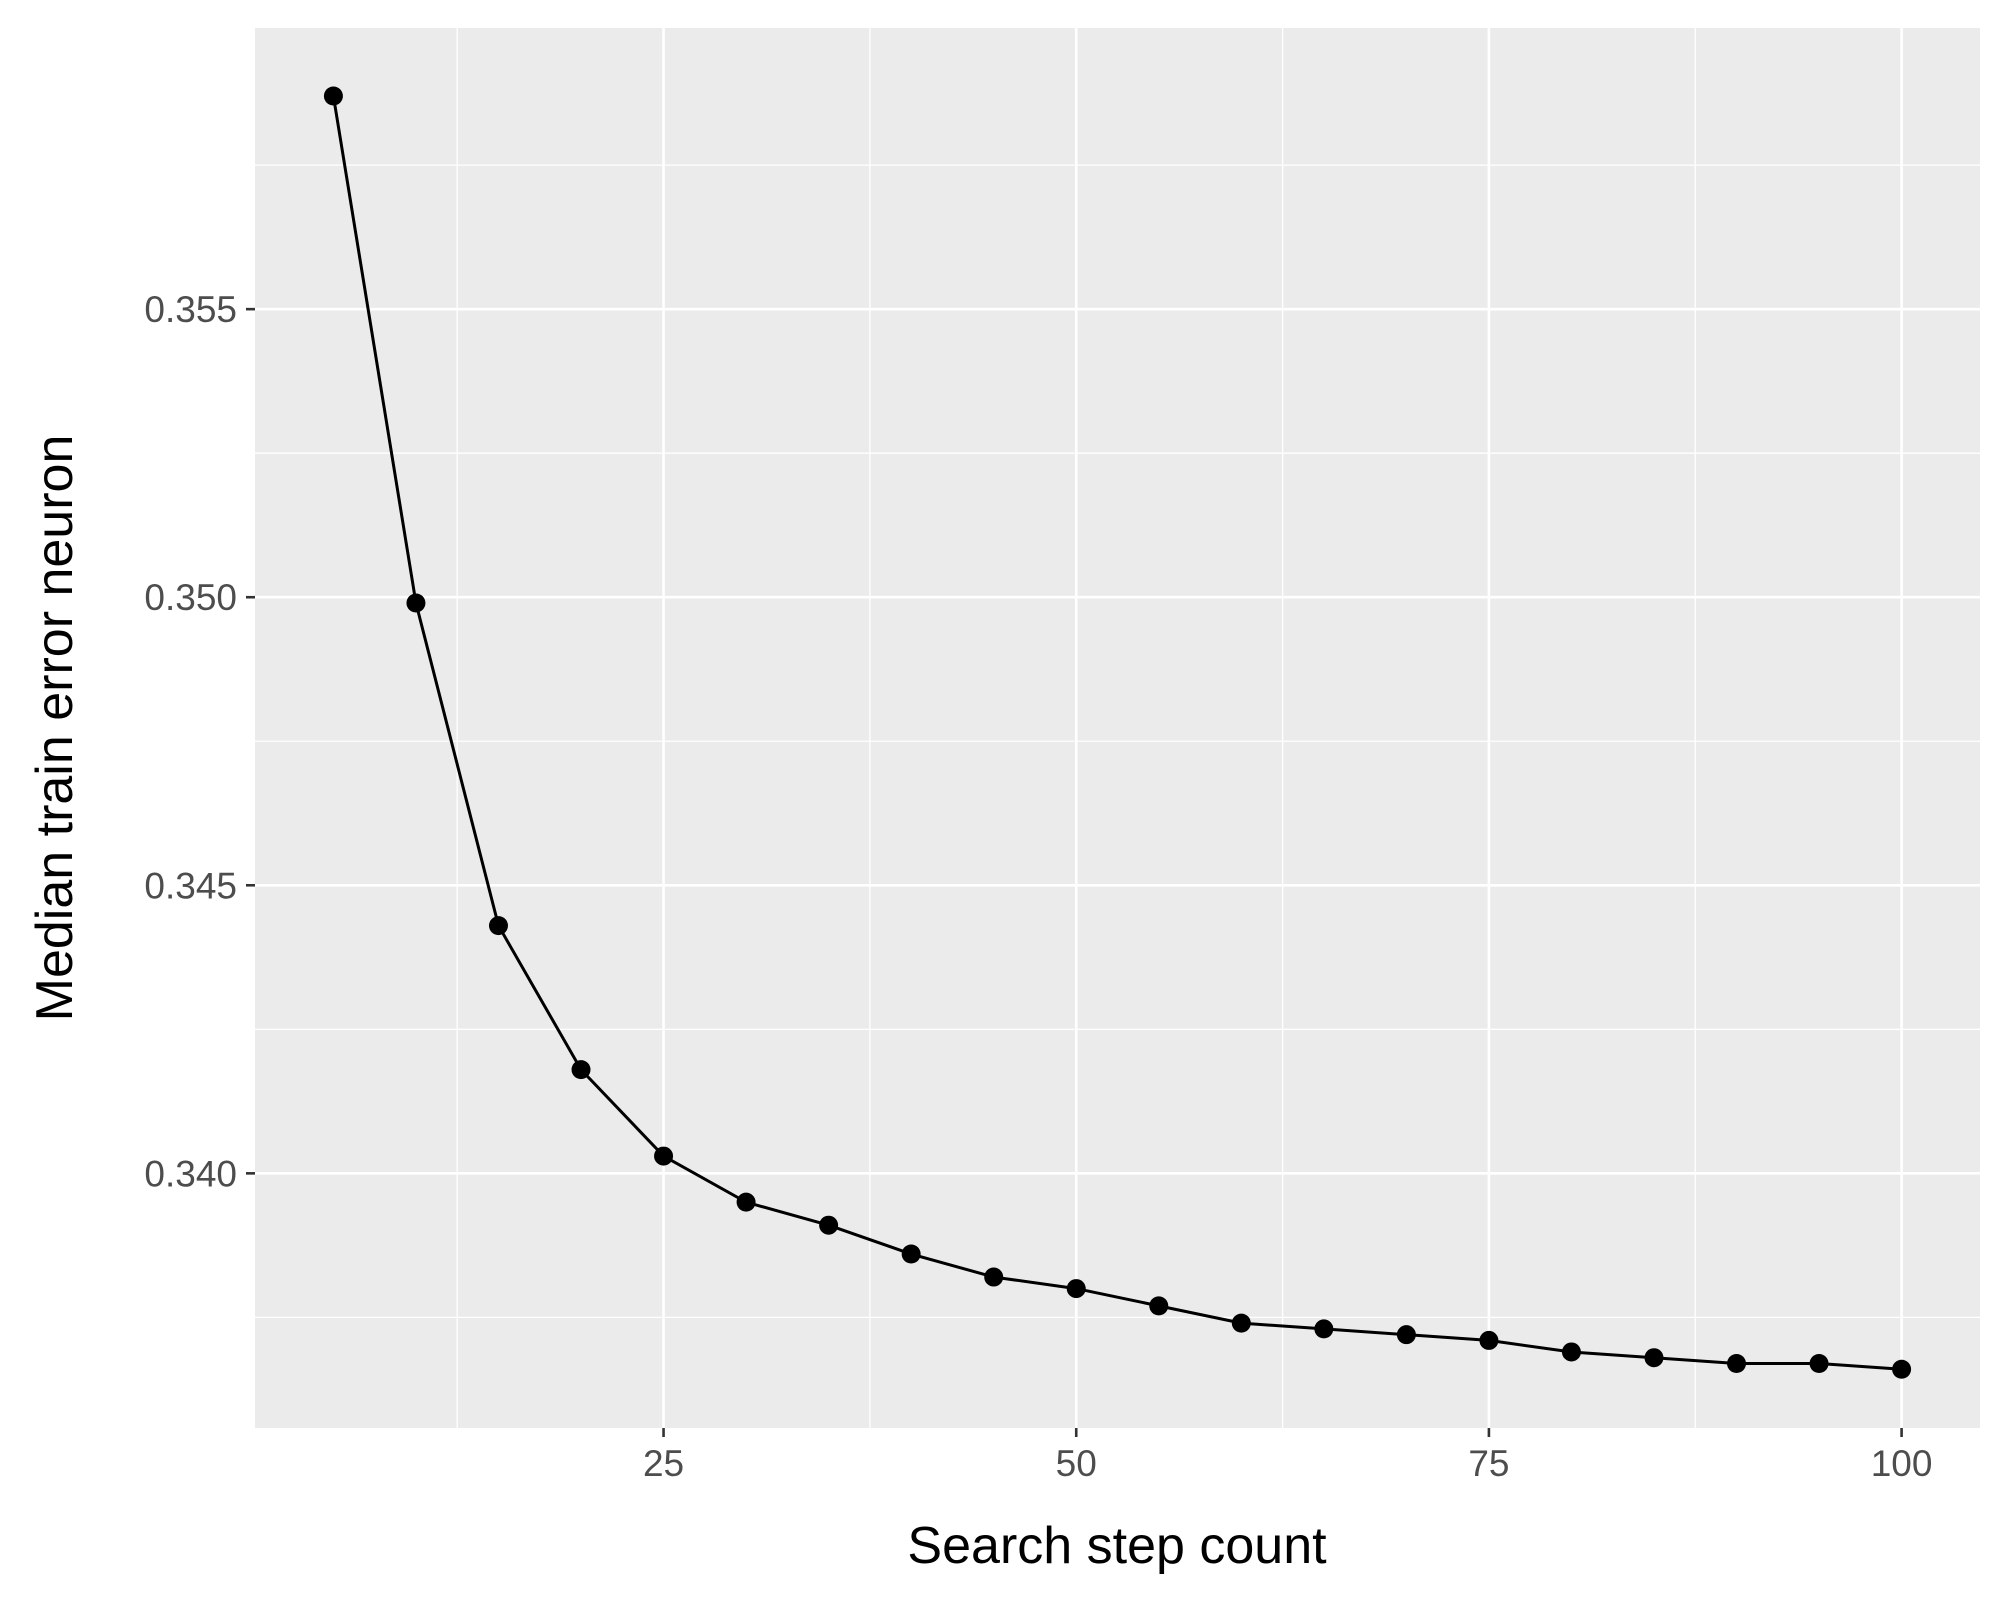 The image size is (2000, 1600). What do you see at coordinates (1488, 1463) in the screenshot?
I see `x-tick-label: 75` at bounding box center [1488, 1463].